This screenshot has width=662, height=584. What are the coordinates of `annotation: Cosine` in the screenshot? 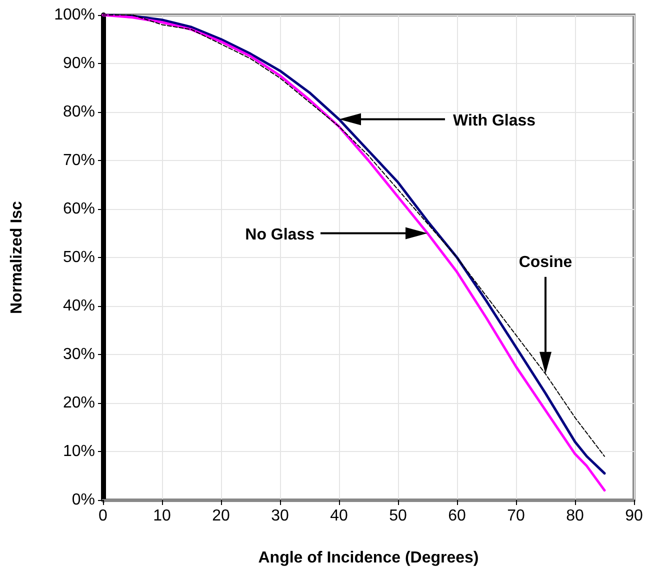 It's located at (545, 262).